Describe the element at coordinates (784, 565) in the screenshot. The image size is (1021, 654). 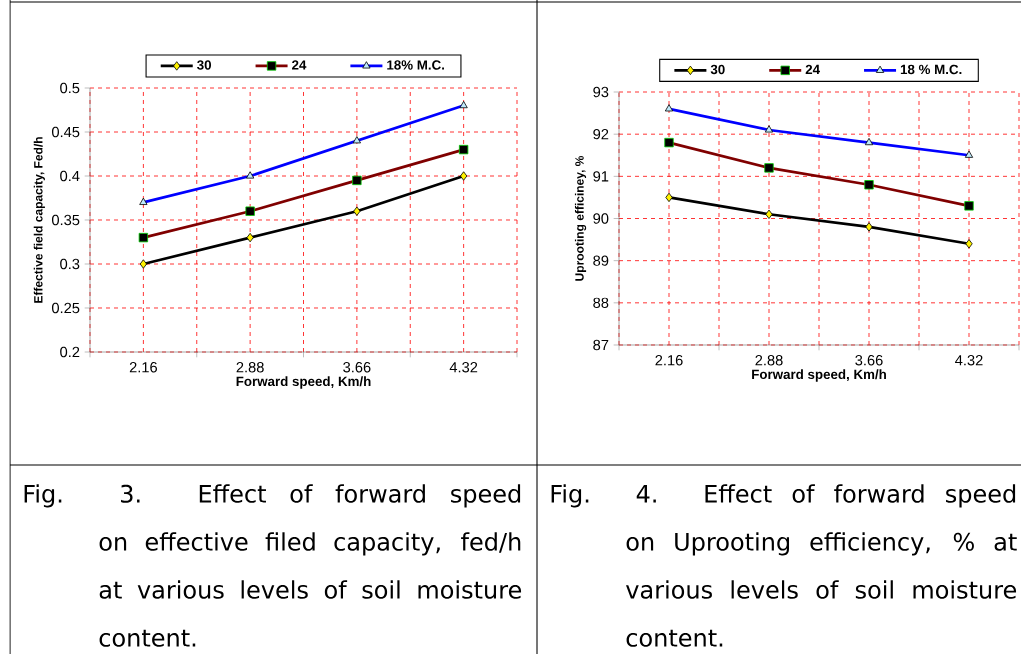
I see `text: Fig. 4. Effect of forward speed on Uprooting efficiency, % at various levels of soil moisture content.` at that location.